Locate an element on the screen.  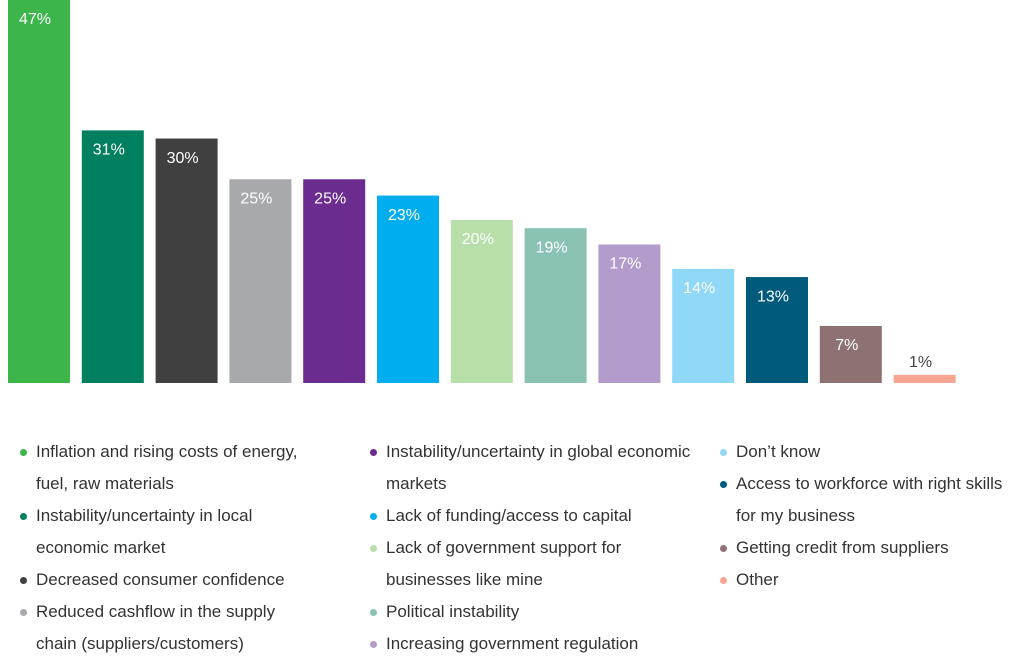
value-label: 47% is located at coordinates (35, 19).